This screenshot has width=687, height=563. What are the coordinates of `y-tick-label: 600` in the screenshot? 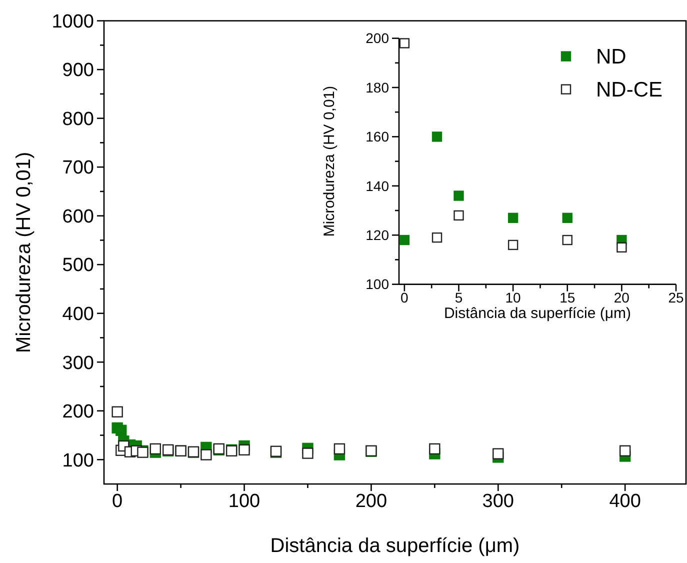 It's located at (78, 217).